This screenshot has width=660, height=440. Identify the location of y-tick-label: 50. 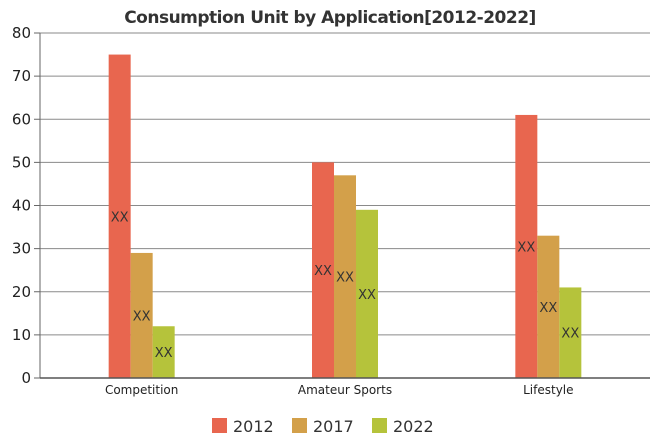
(21, 162).